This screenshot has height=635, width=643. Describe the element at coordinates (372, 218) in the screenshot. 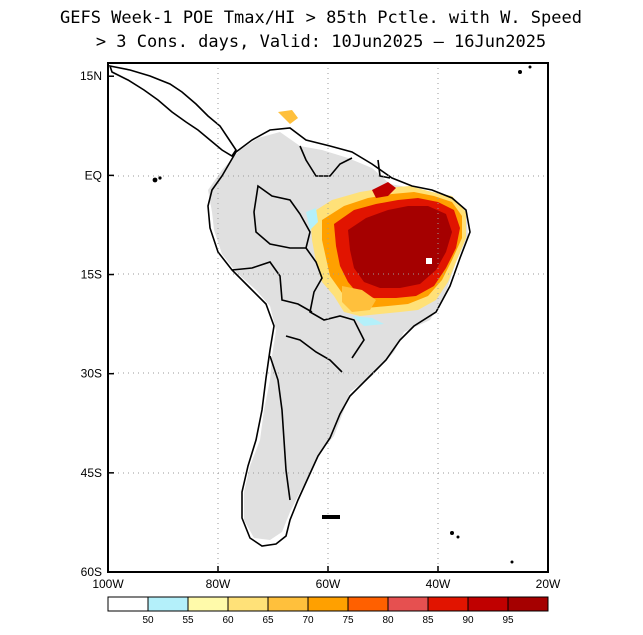

I see `heat-probability-region` at that location.